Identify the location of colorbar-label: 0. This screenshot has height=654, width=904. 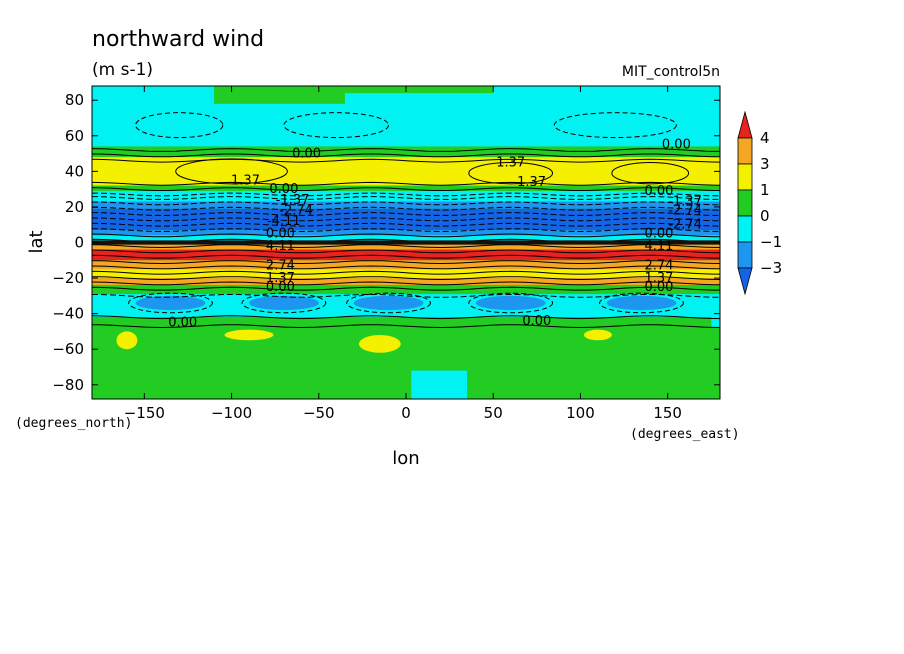
(765, 216).